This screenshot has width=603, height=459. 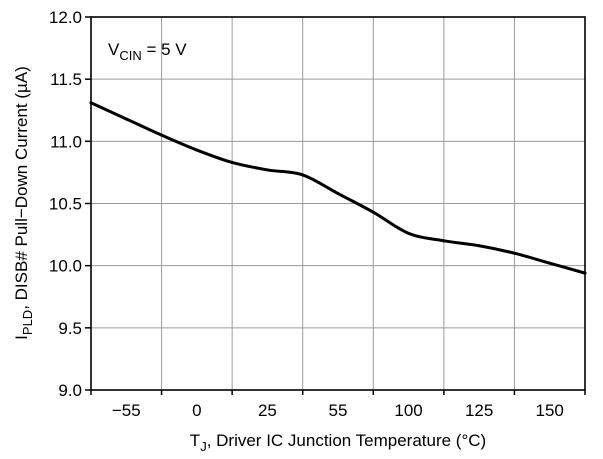 I want to click on x-axis-label: TJ, Driver IC Junction Temperature (°C), so click(x=338, y=442).